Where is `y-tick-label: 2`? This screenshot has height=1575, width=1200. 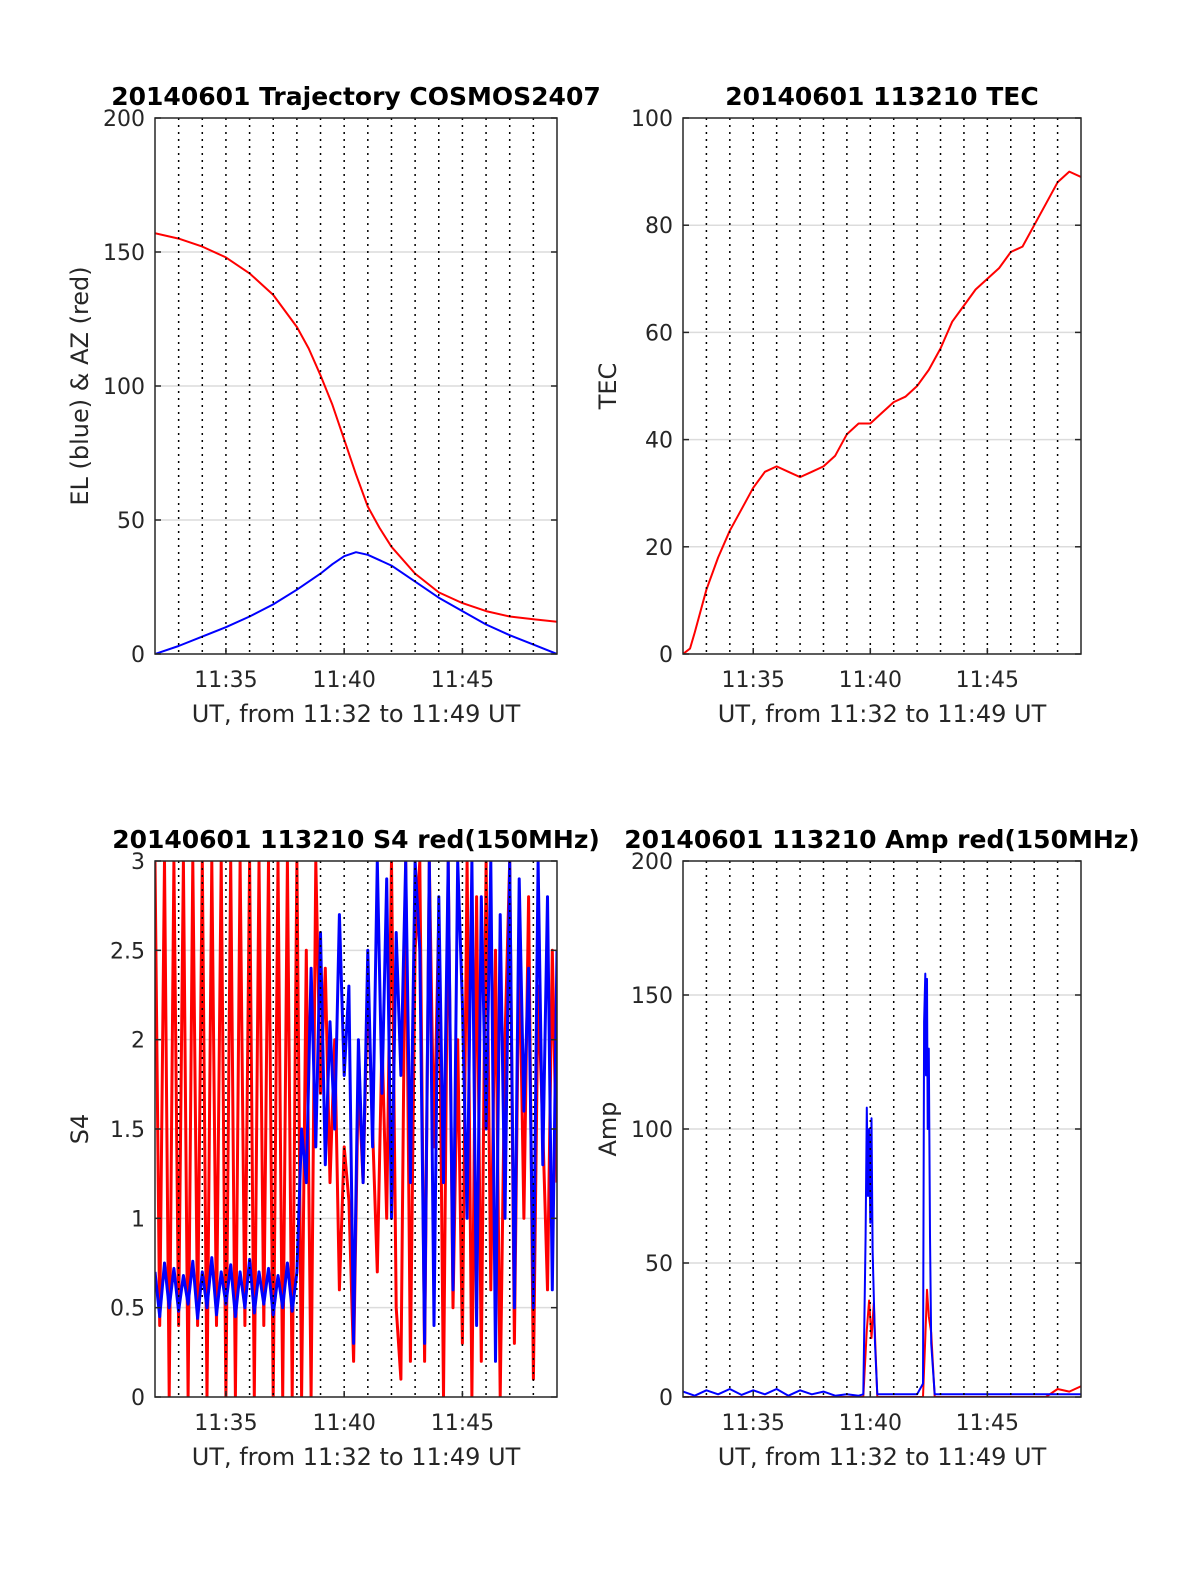 y-tick-label: 2 is located at coordinates (138, 1041).